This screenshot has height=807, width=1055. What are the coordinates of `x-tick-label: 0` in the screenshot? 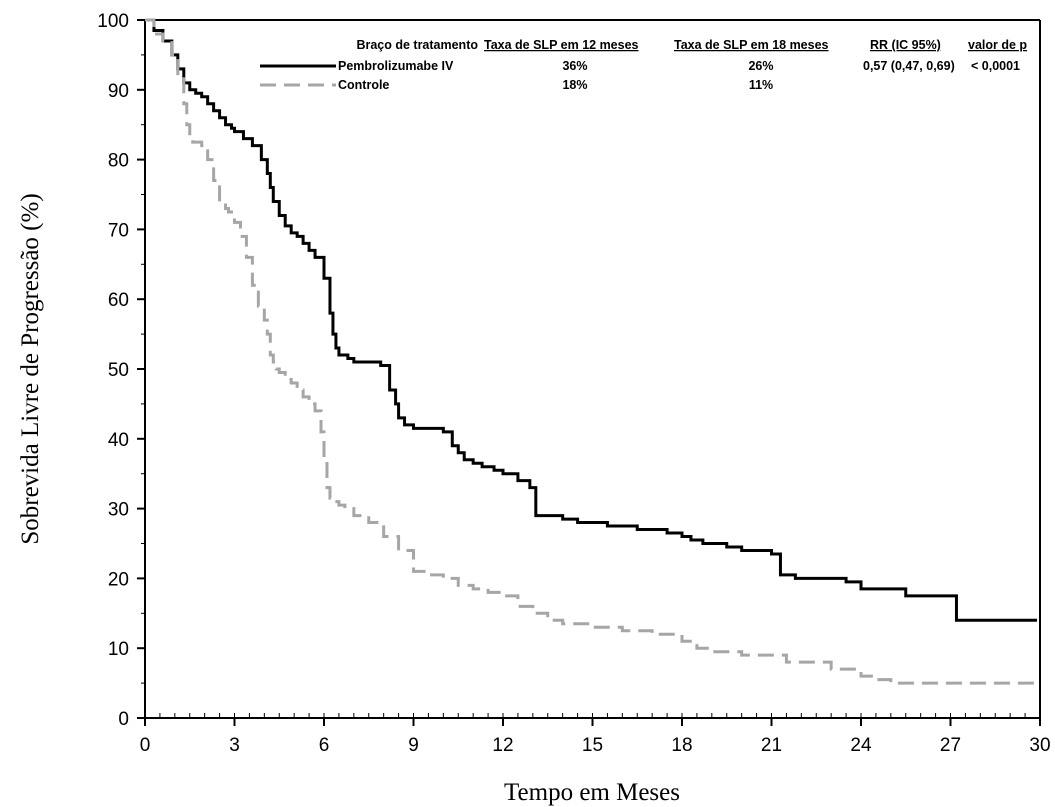 It's located at (145, 745).